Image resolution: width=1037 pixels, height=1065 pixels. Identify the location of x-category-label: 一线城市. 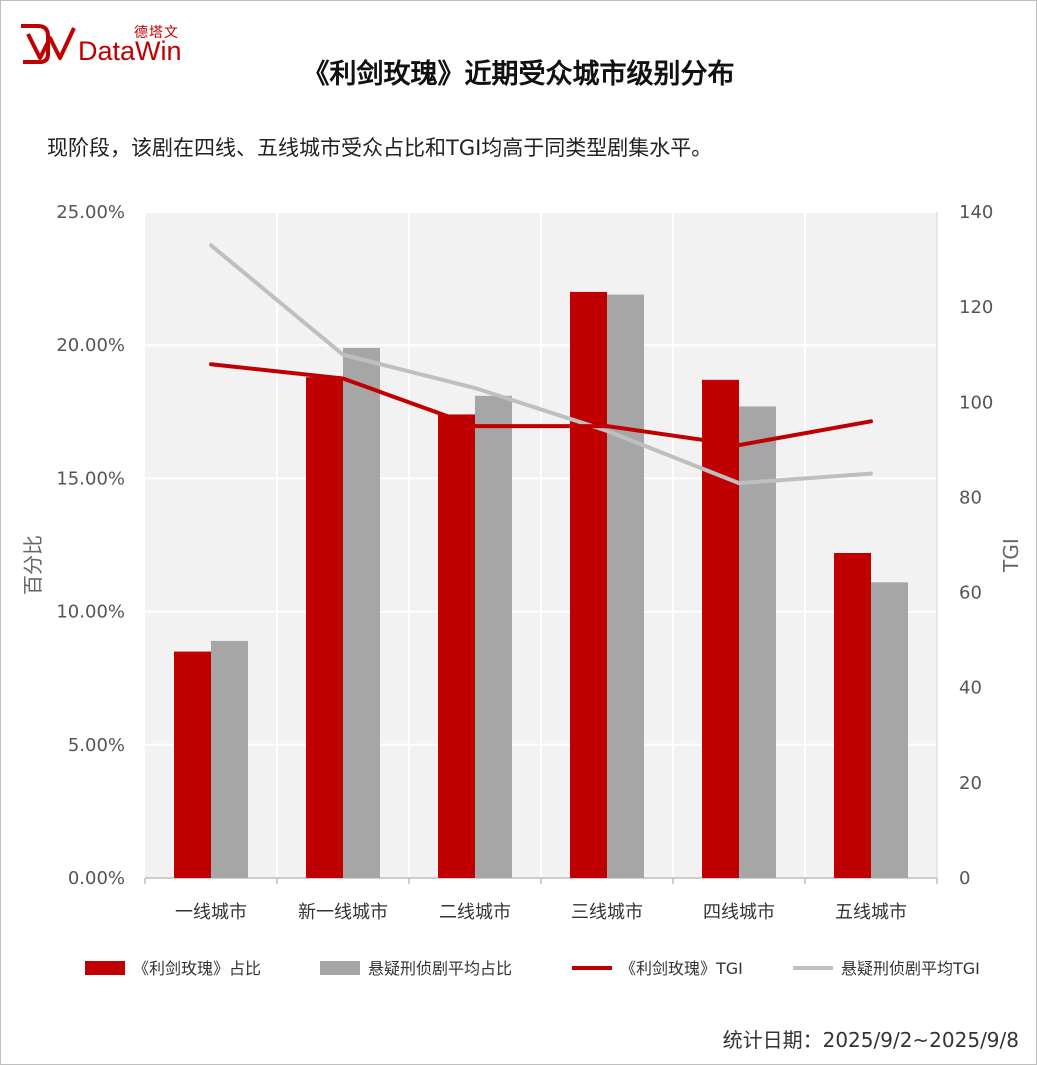
(211, 912).